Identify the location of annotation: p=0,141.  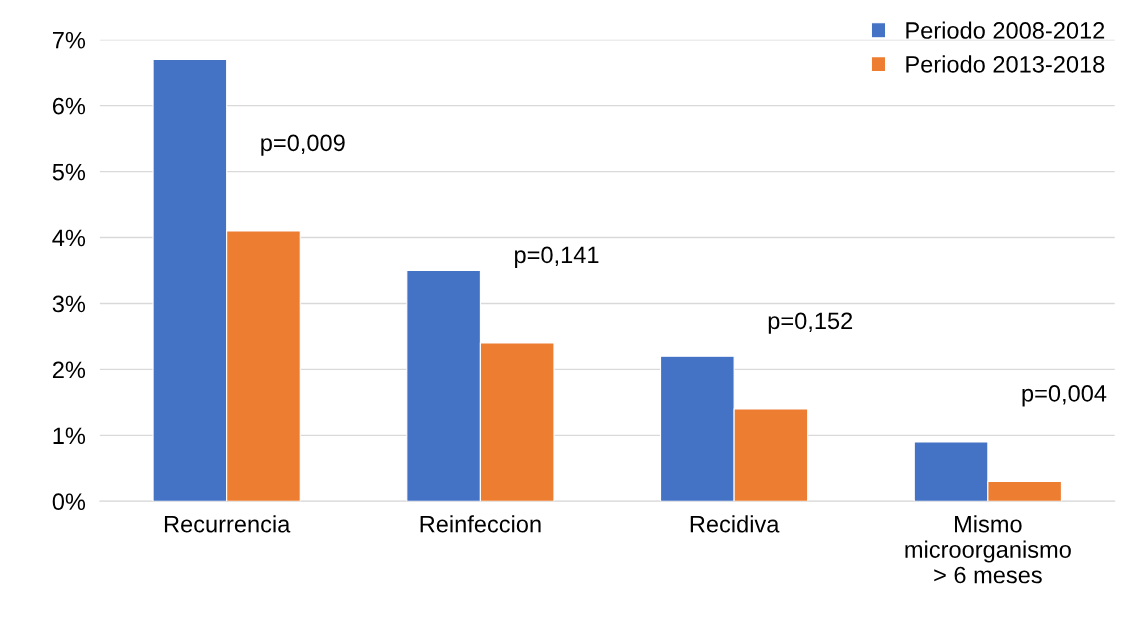
(557, 257).